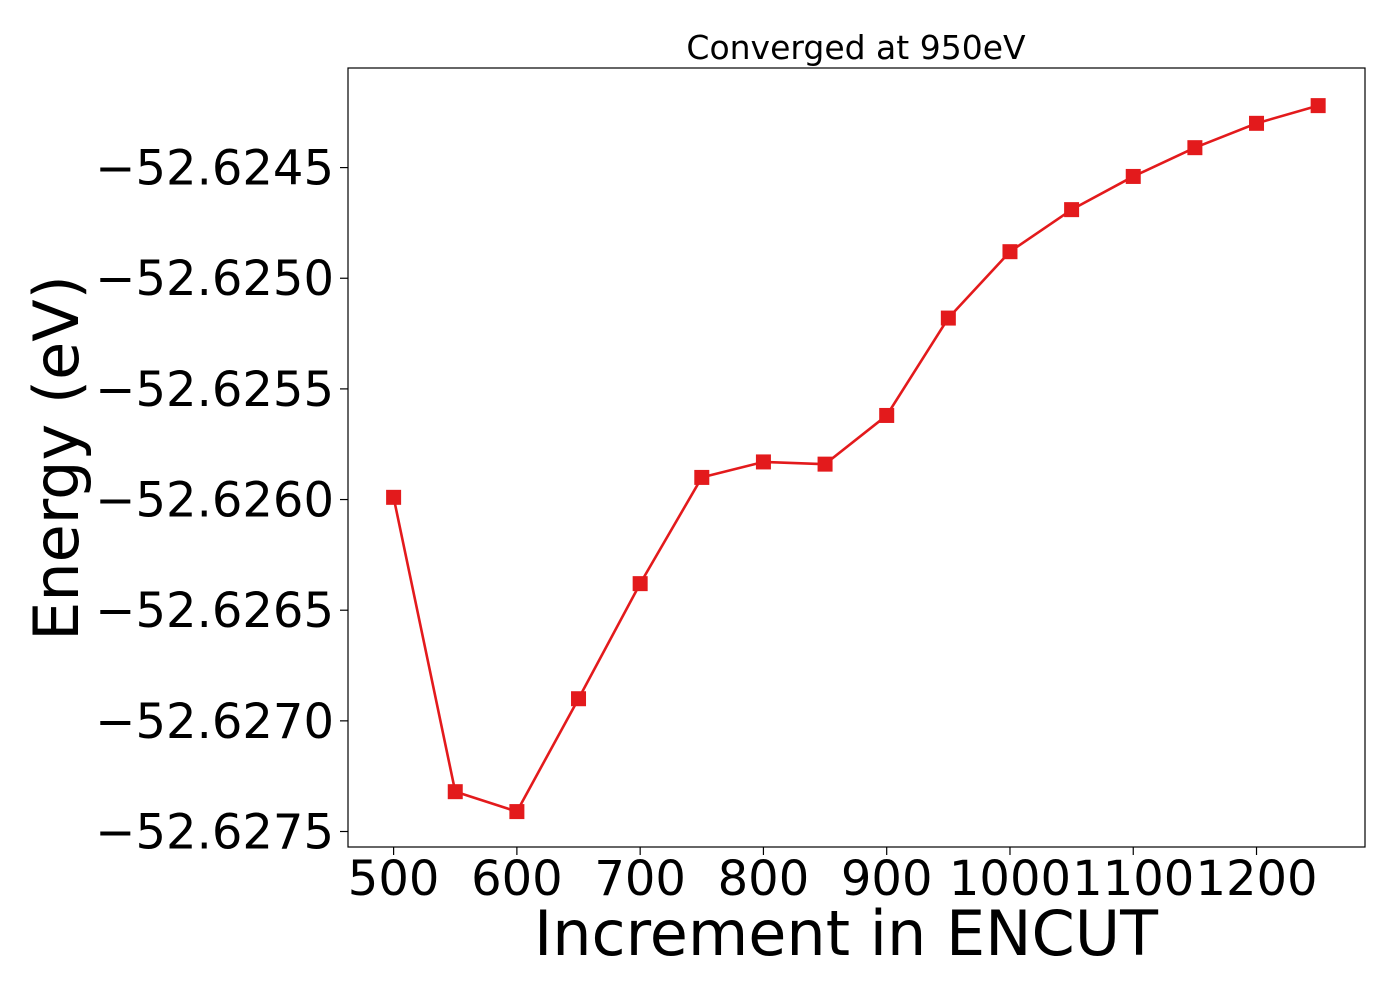 Image resolution: width=1400 pixels, height=1000 pixels. What do you see at coordinates (394, 879) in the screenshot?
I see `x-tick-label: 500` at bounding box center [394, 879].